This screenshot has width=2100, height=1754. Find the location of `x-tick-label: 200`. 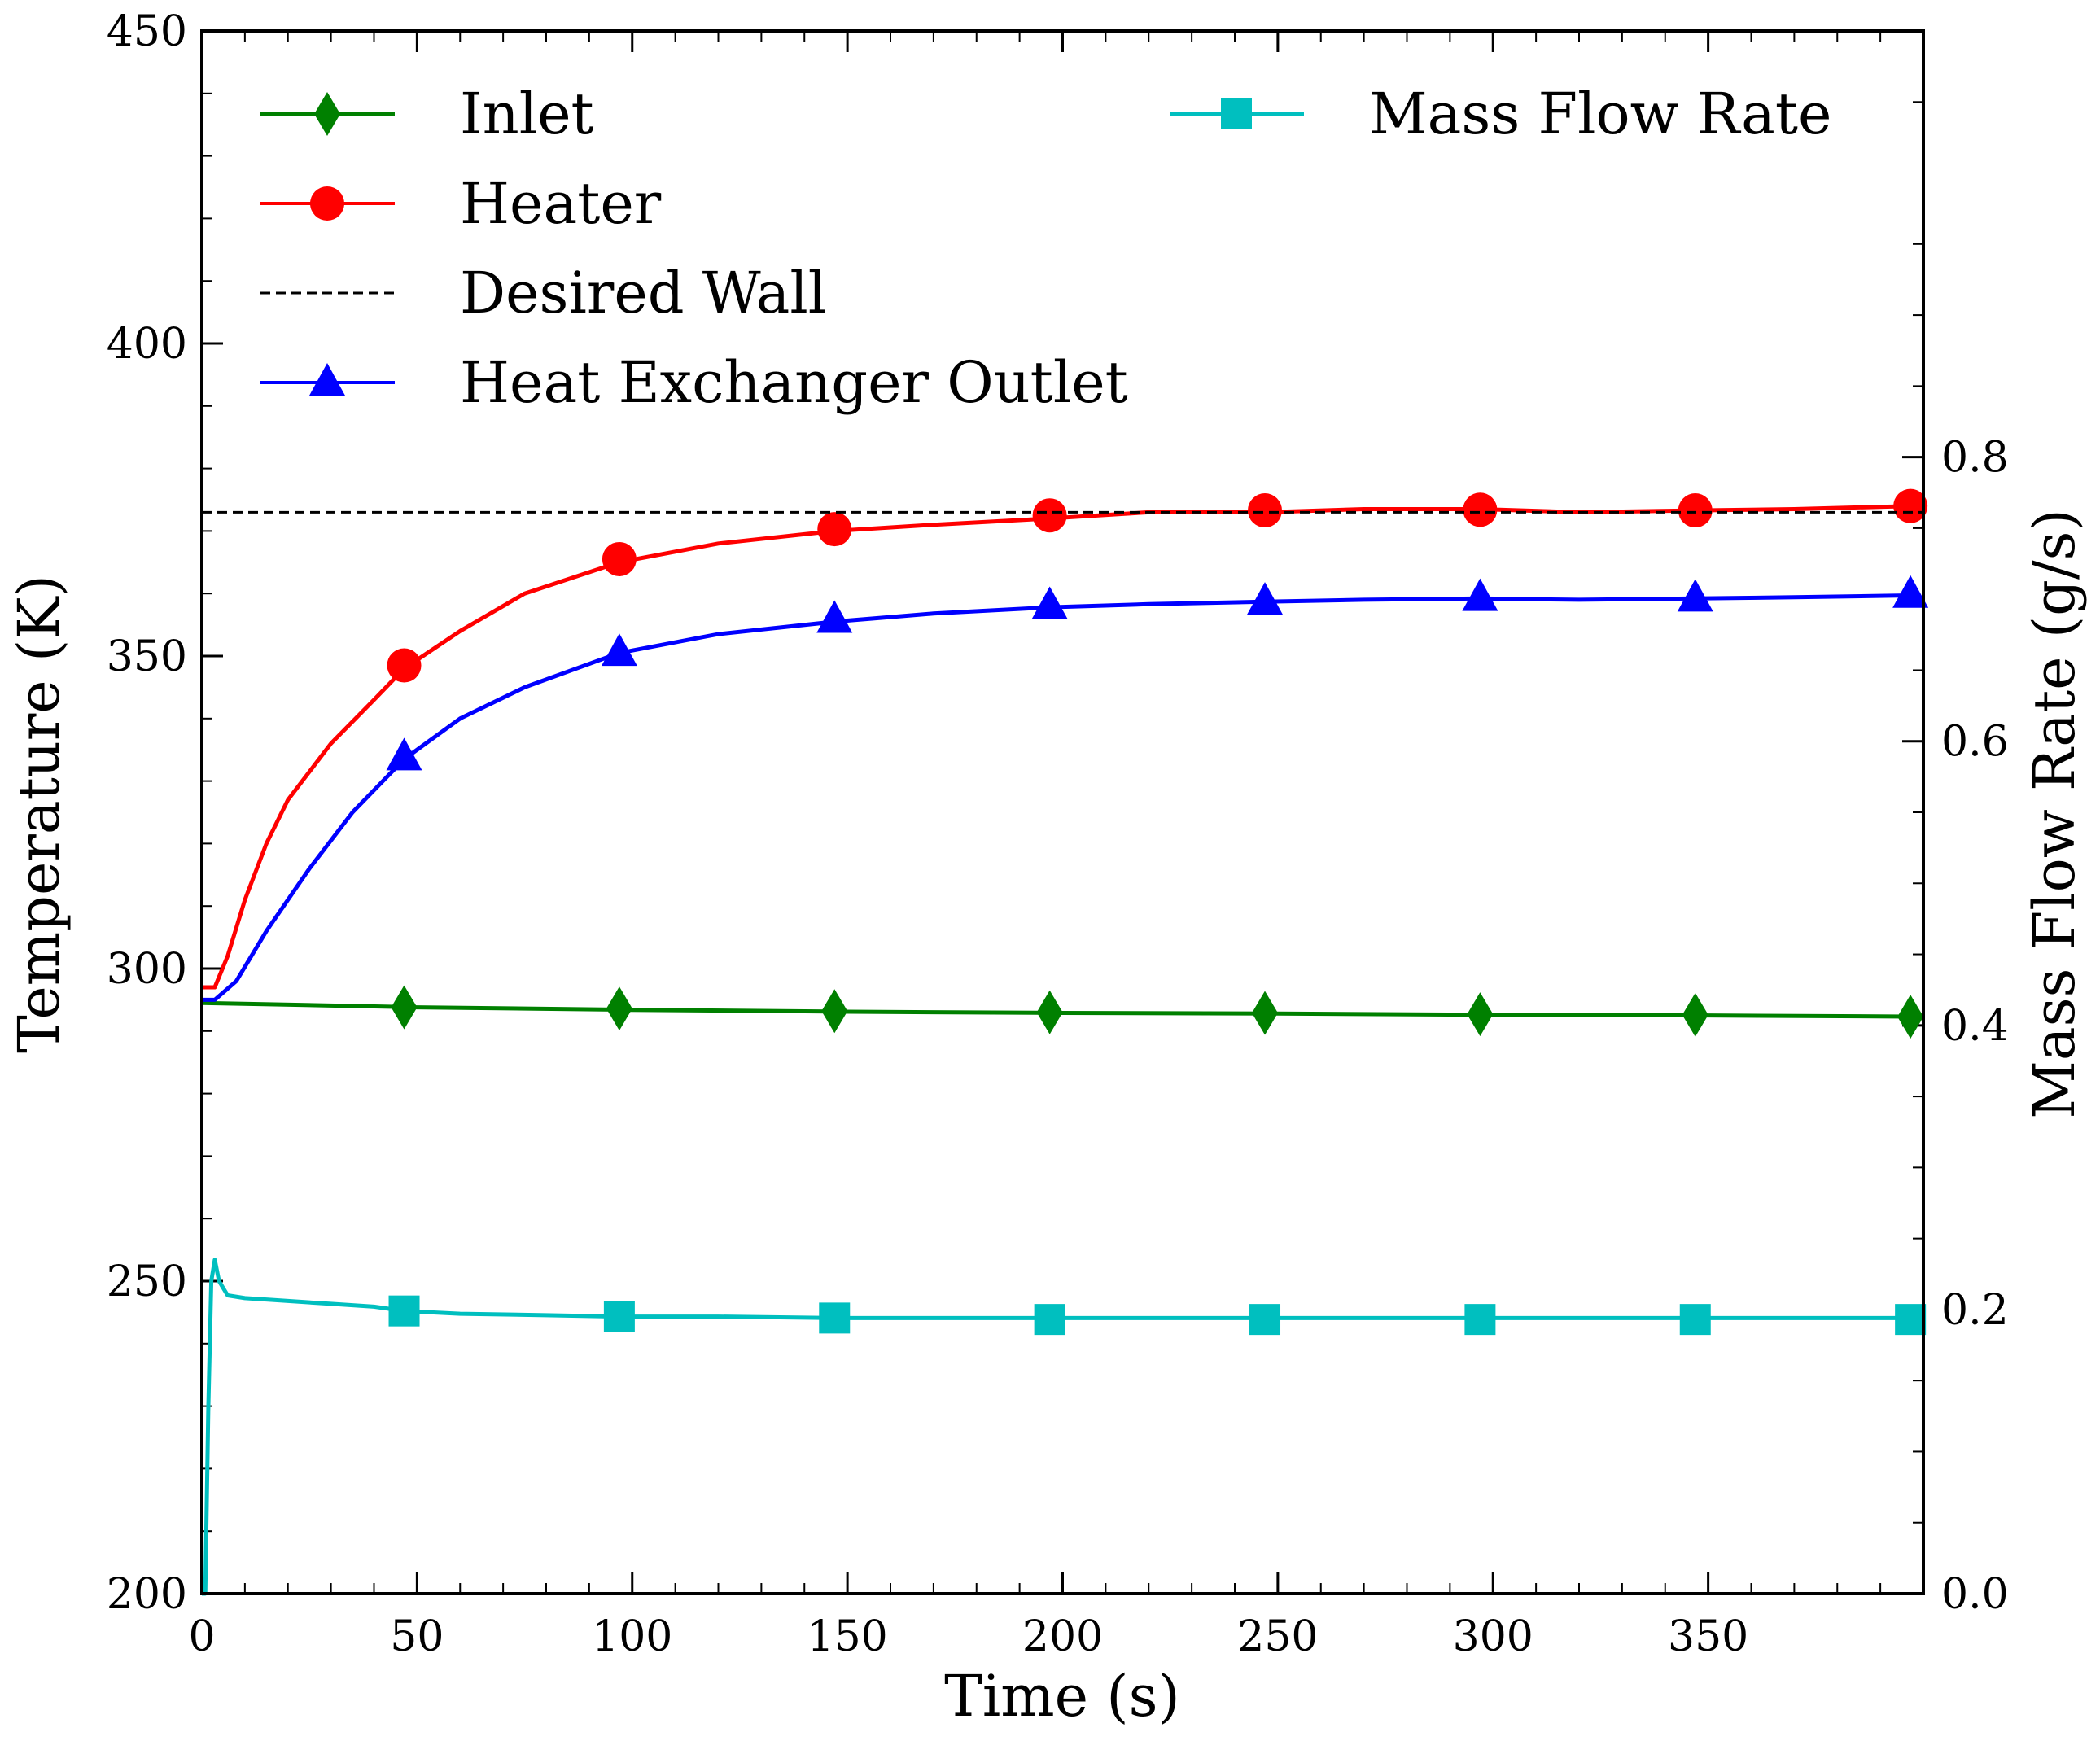

x-tick-label: 200 is located at coordinates (1062, 1637).